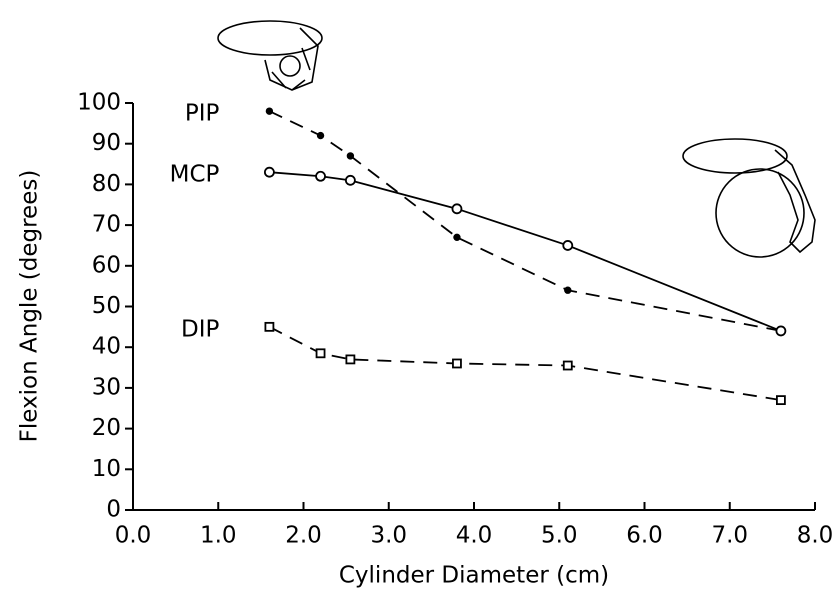 Image resolution: width=834 pixels, height=591 pixels. What do you see at coordinates (474, 536) in the screenshot?
I see `x-tick-label: 4.0` at bounding box center [474, 536].